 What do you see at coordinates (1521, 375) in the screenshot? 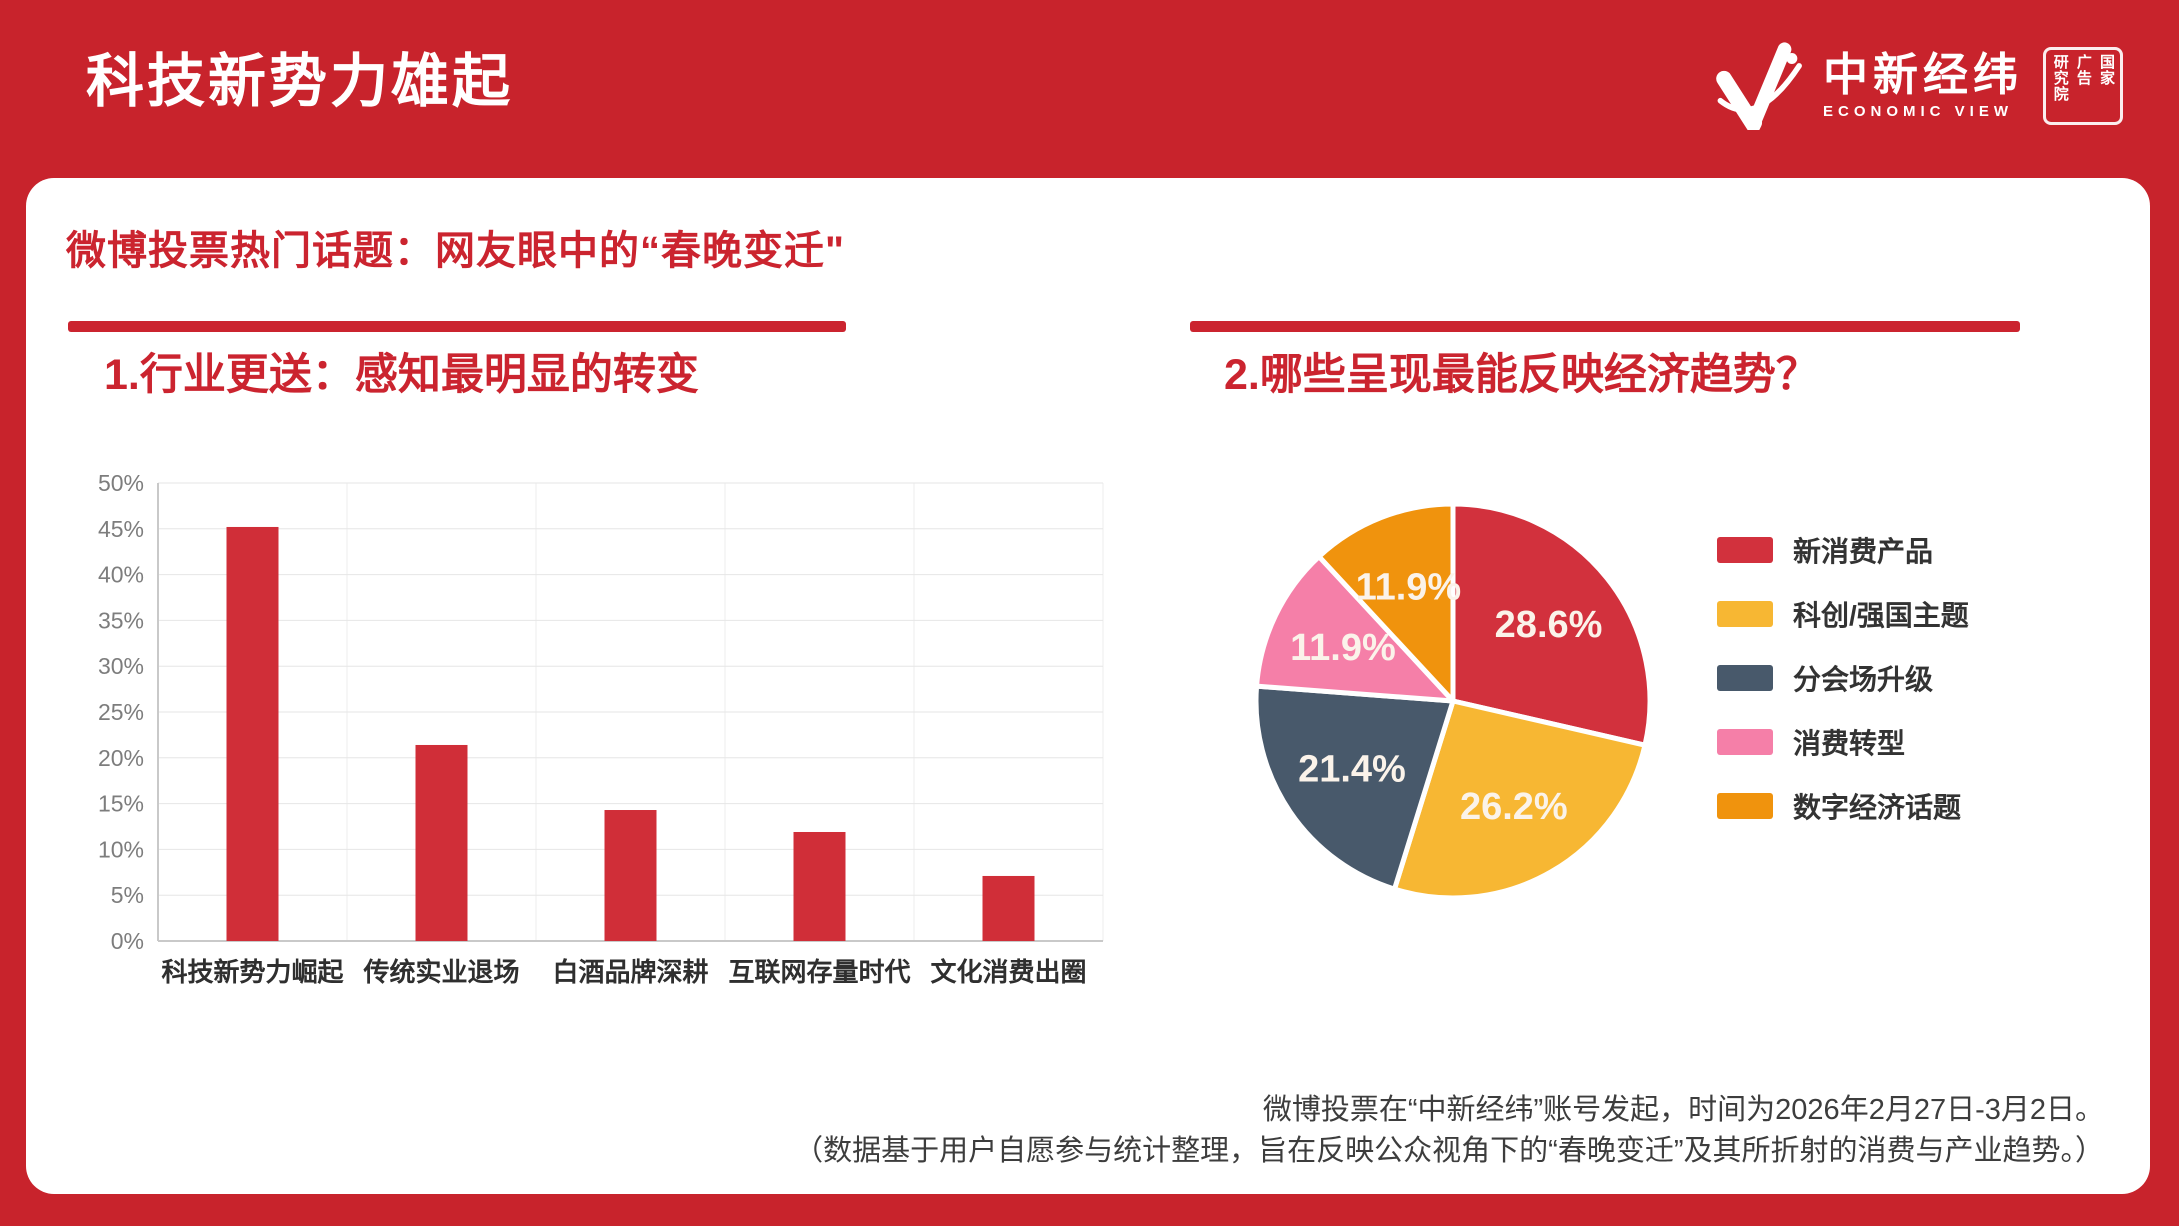
I see `right-section-heading: 2.哪些呈现最能反映经济趋势？` at bounding box center [1521, 375].